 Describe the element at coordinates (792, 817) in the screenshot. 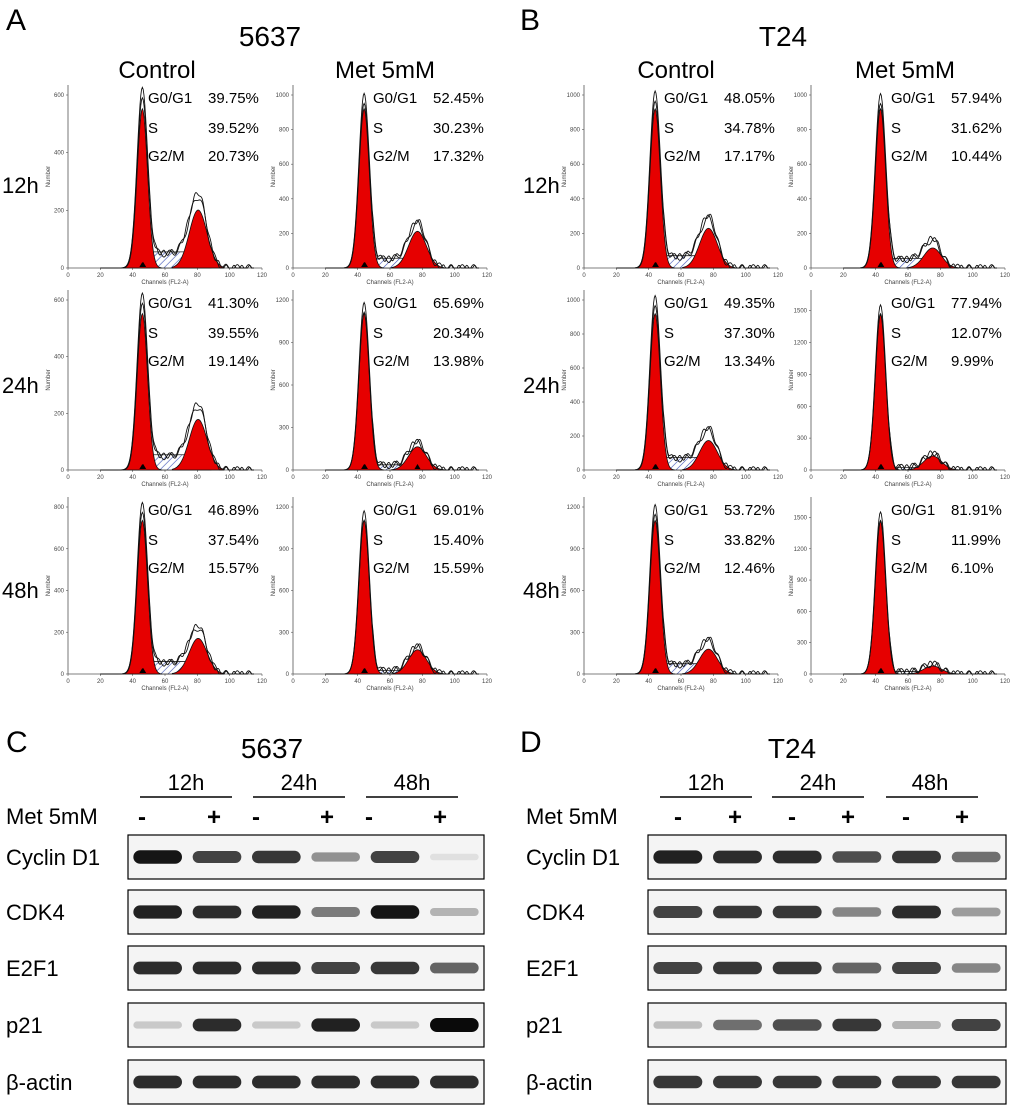

I see `wb-d-sign-2: -` at that location.